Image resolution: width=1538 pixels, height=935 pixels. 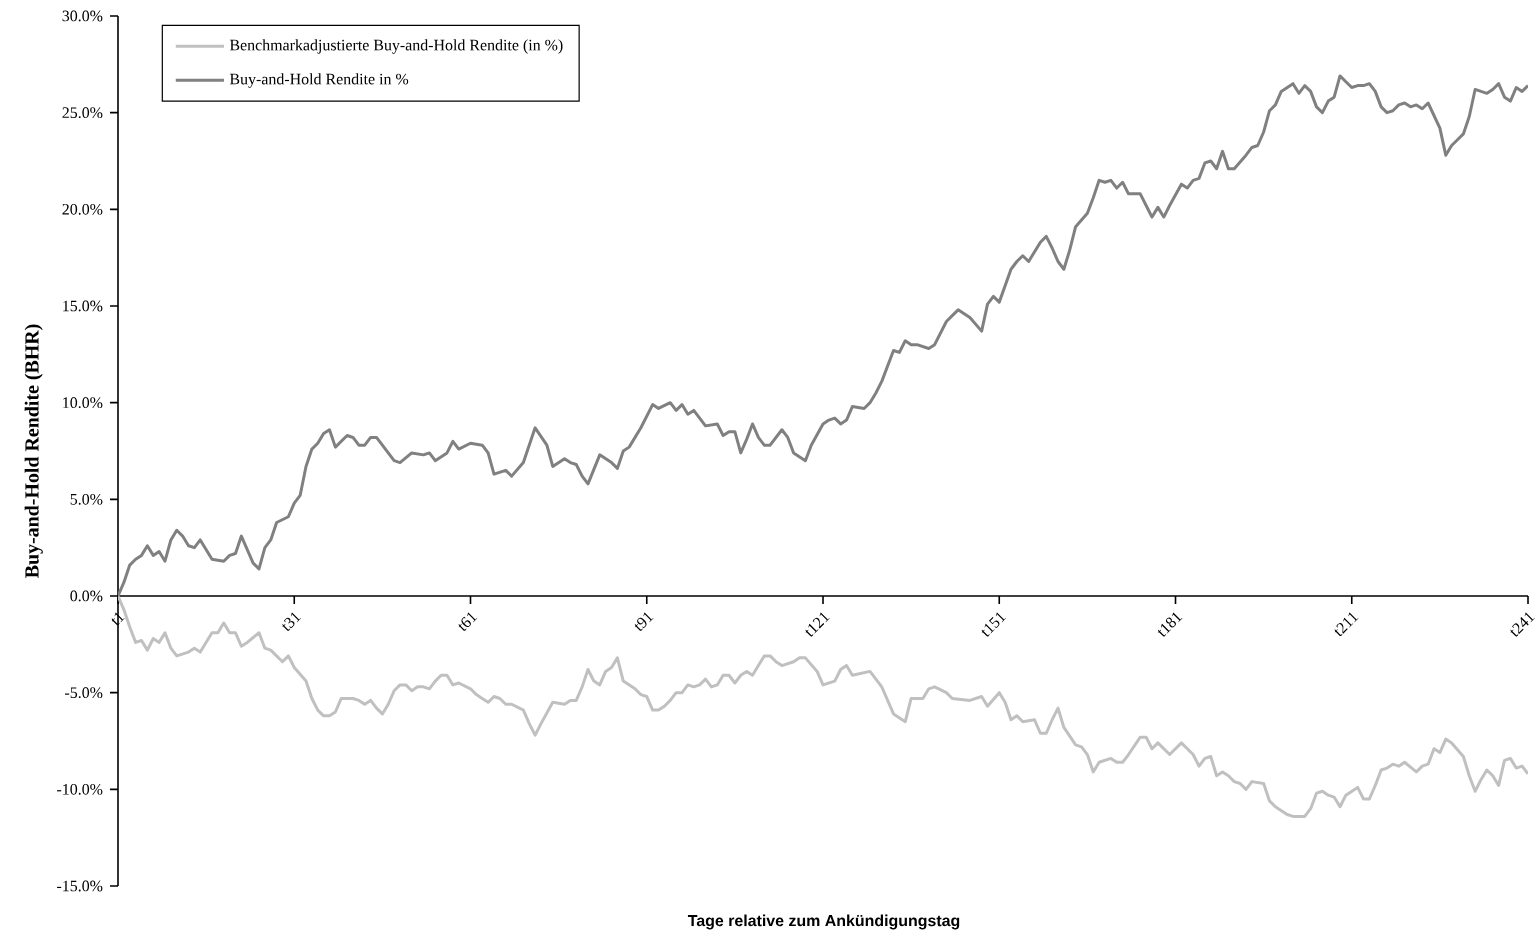 I want to click on y-tick-label: 25.0%, so click(x=82, y=113).